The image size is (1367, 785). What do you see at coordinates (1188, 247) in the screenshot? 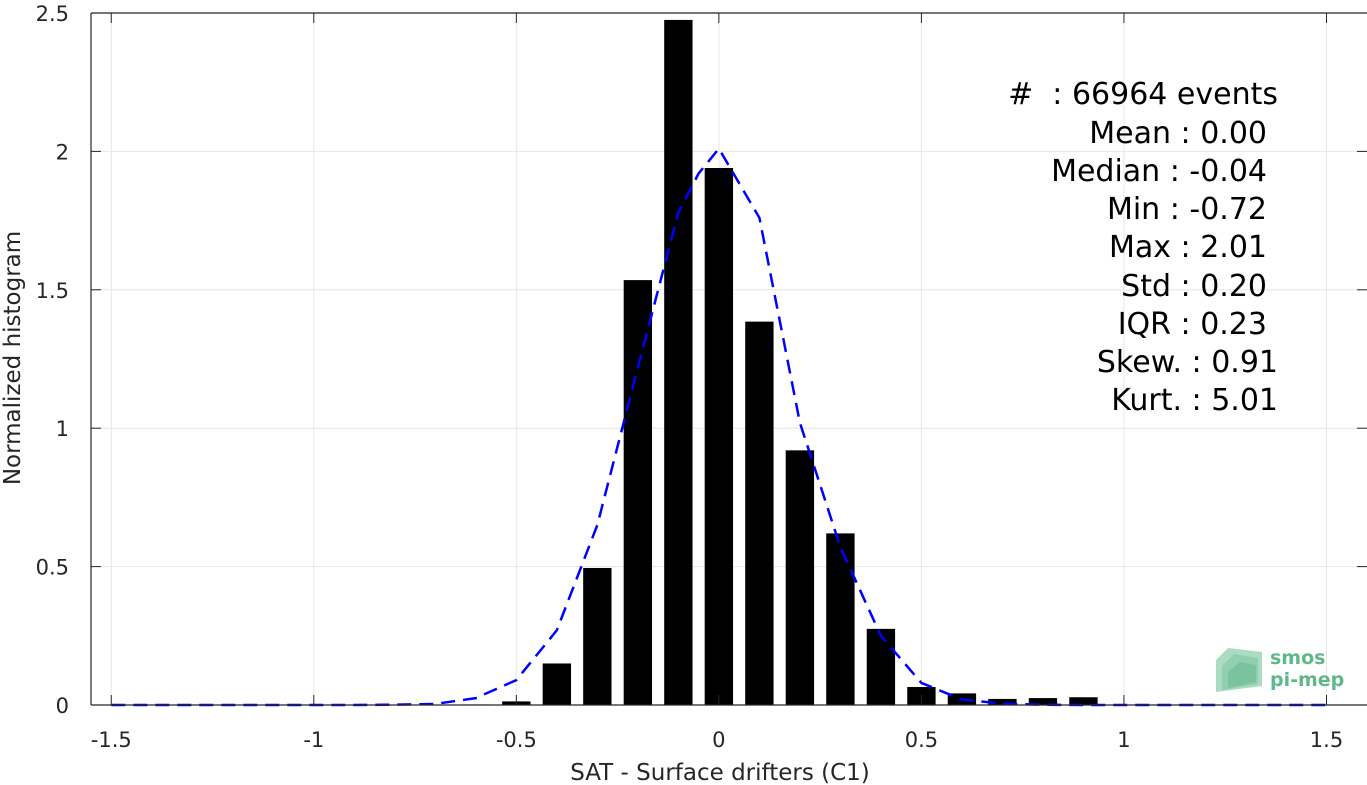
I see `stats-max: Max : 2.01` at bounding box center [1188, 247].